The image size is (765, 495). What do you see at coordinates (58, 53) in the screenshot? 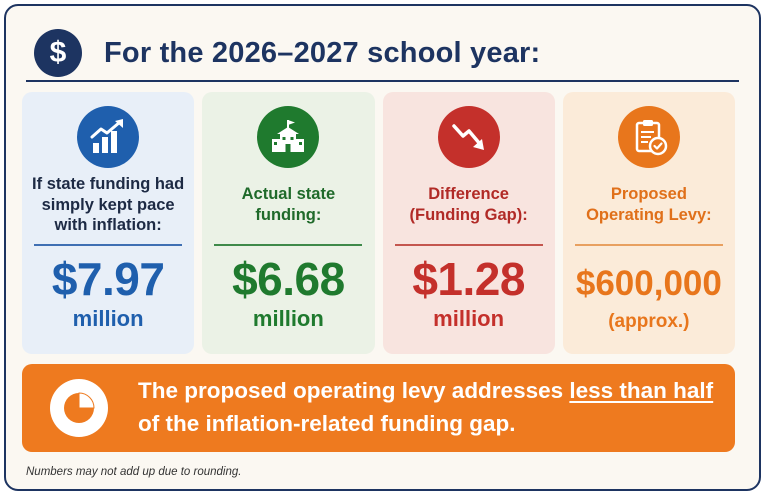
I see `dollar-icon: $` at bounding box center [58, 53].